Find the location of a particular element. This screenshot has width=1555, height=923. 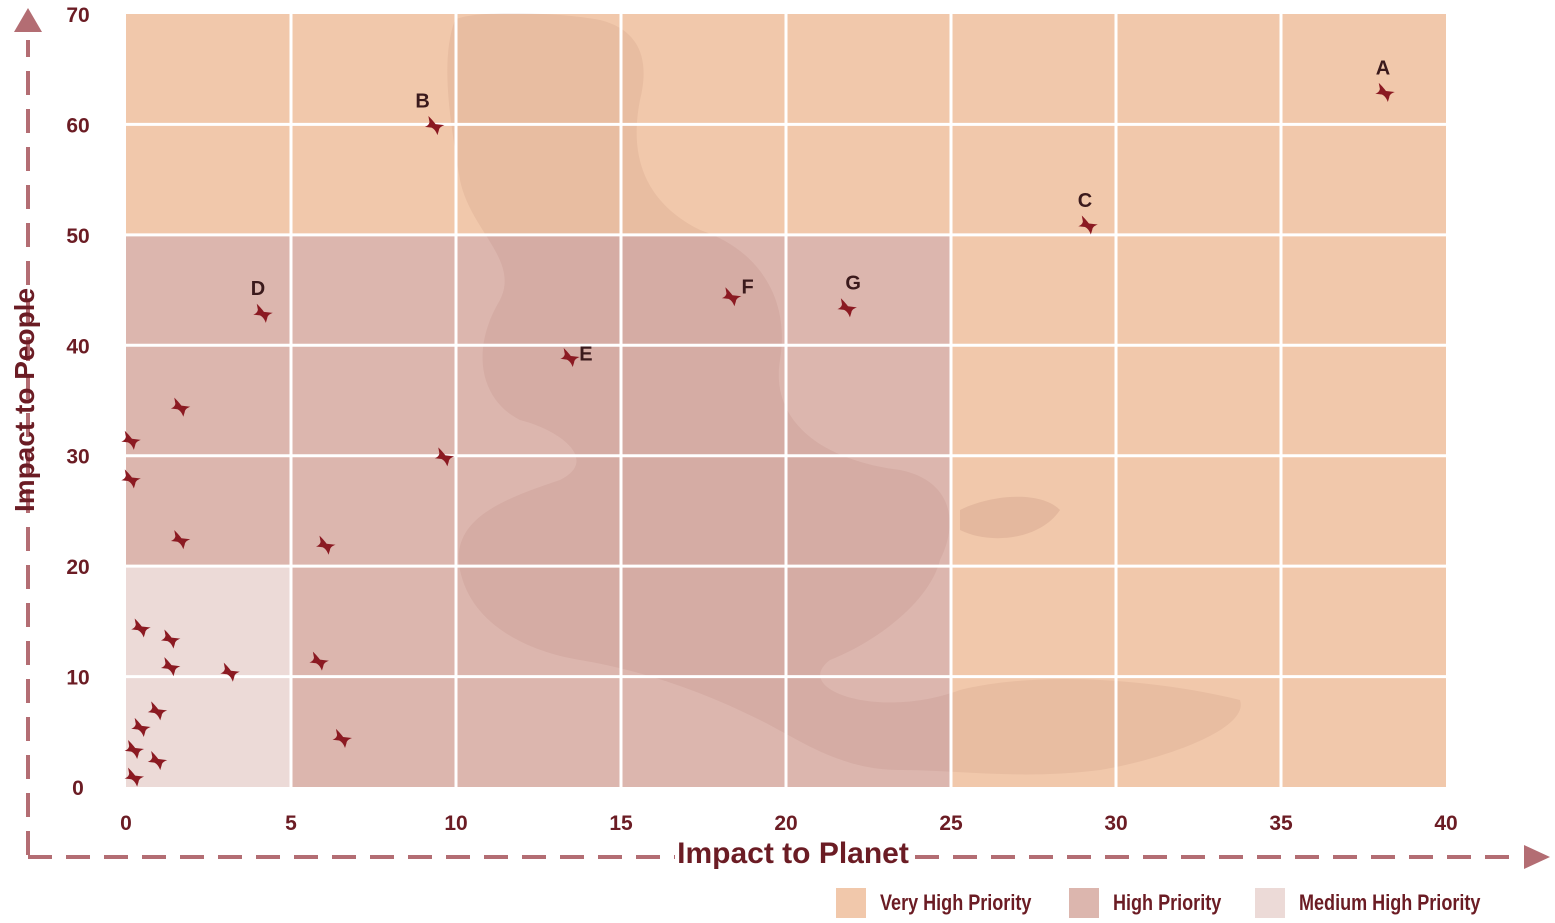

y-tick-label: 30 is located at coordinates (77, 457).